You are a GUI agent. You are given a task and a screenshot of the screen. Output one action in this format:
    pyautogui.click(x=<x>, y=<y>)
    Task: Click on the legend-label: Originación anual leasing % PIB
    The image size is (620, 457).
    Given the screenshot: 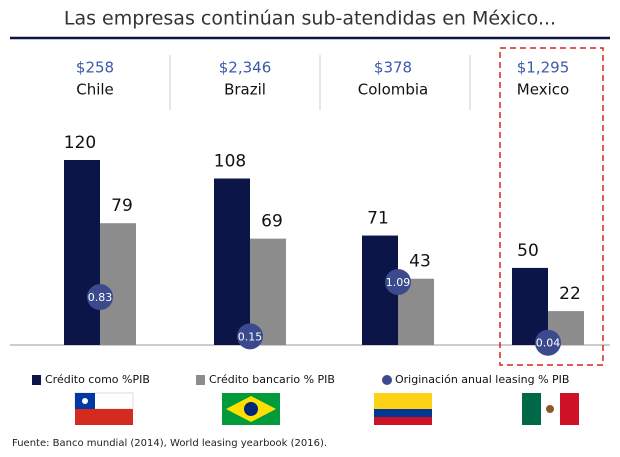 What is the action you would take?
    pyautogui.click(x=482, y=379)
    